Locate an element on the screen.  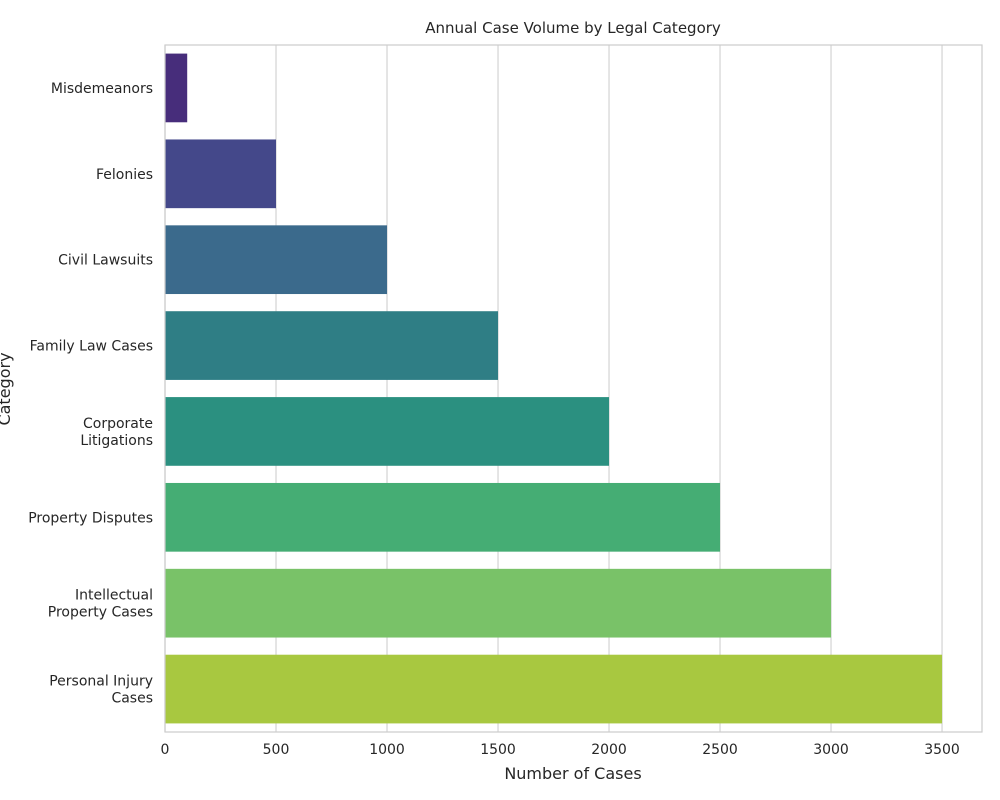
x-tick-label: 0 is located at coordinates (165, 750).